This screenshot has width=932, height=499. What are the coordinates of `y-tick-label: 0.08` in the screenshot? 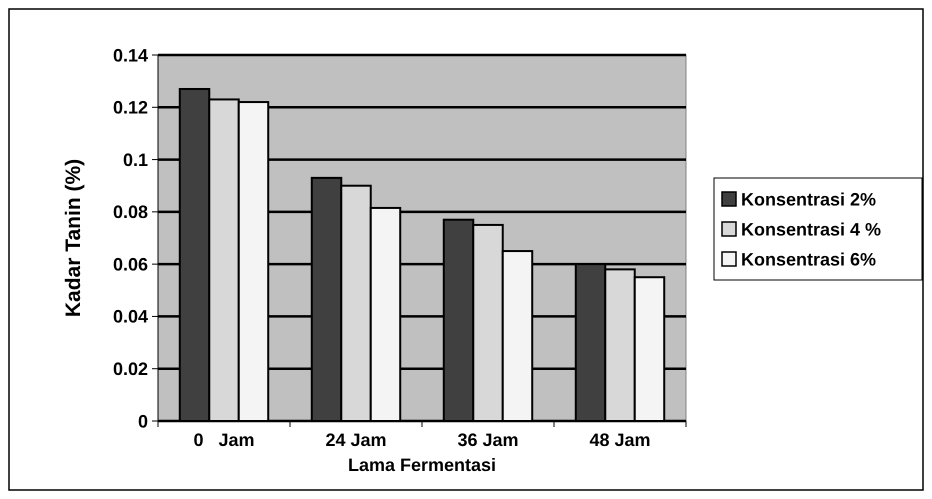 It's located at (130, 212).